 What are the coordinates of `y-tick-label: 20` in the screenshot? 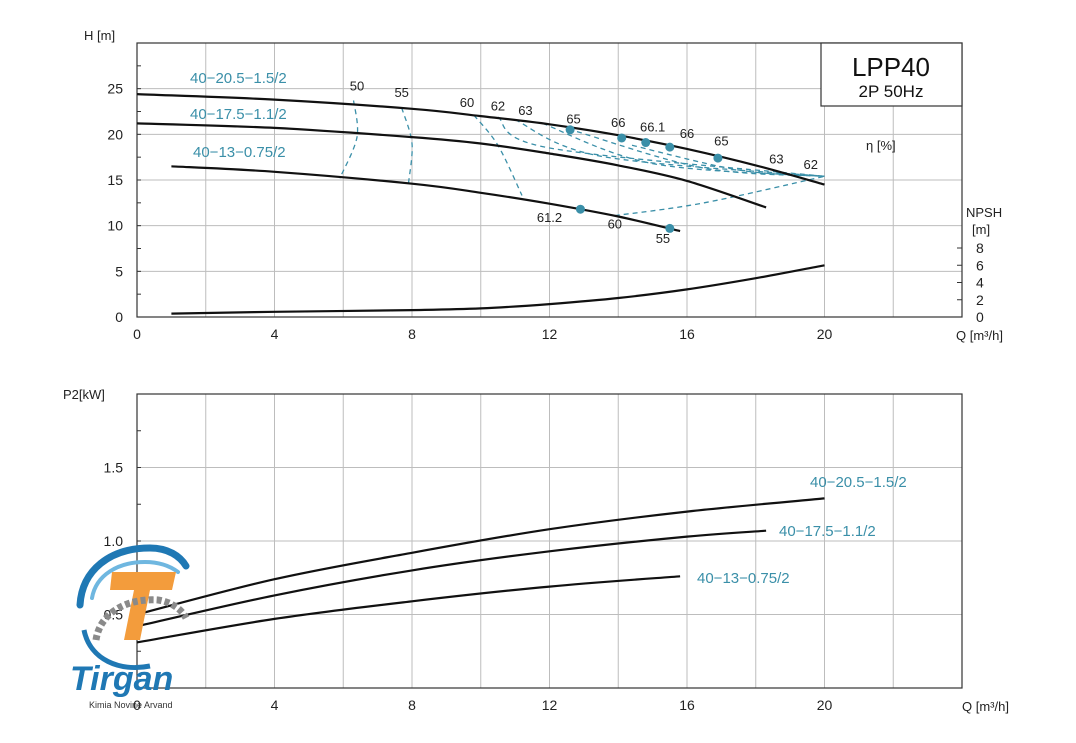 It's located at (115, 134).